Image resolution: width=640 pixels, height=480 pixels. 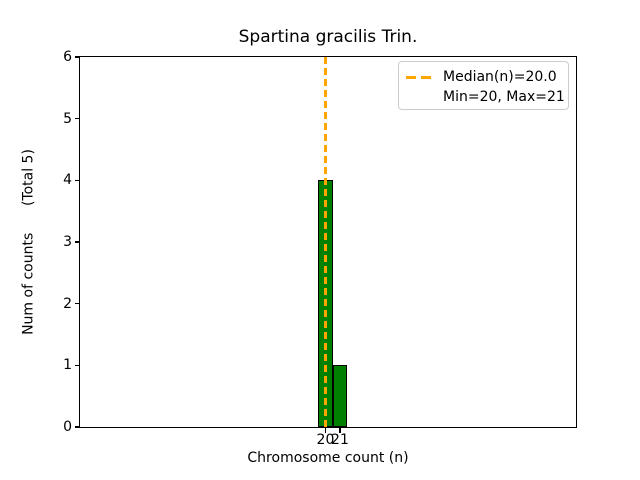 I want to click on y-tick-label: 6, so click(x=67, y=57).